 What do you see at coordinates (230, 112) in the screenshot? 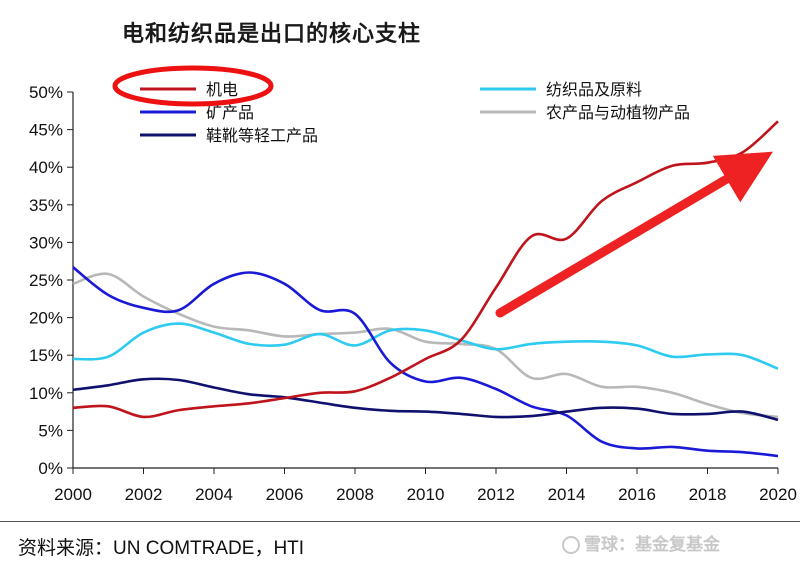
I see `legend-label-2: 矿产品` at bounding box center [230, 112].